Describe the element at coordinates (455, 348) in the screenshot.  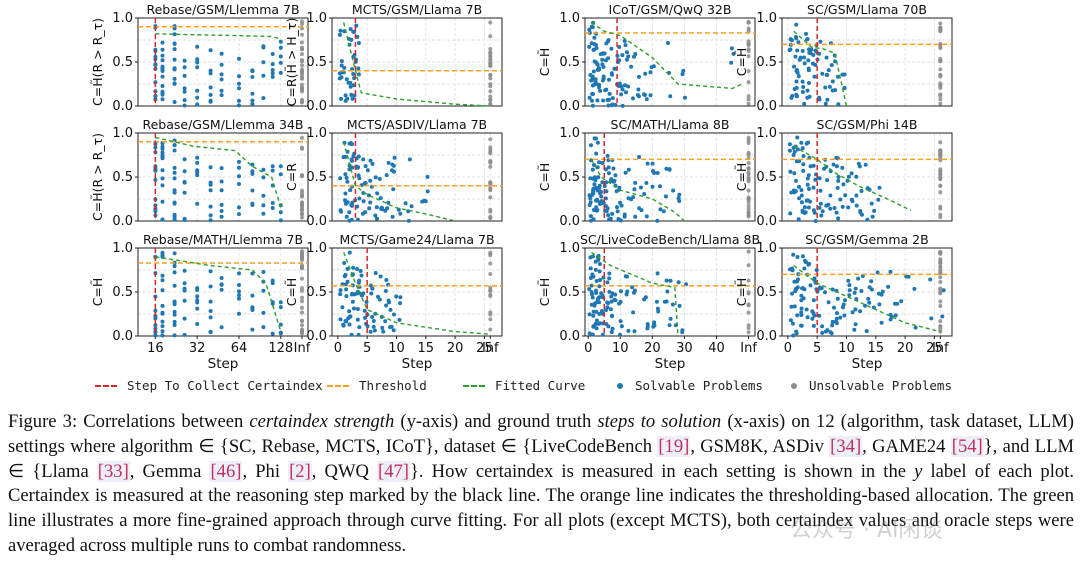
I see `x-tick-label: 20` at that location.